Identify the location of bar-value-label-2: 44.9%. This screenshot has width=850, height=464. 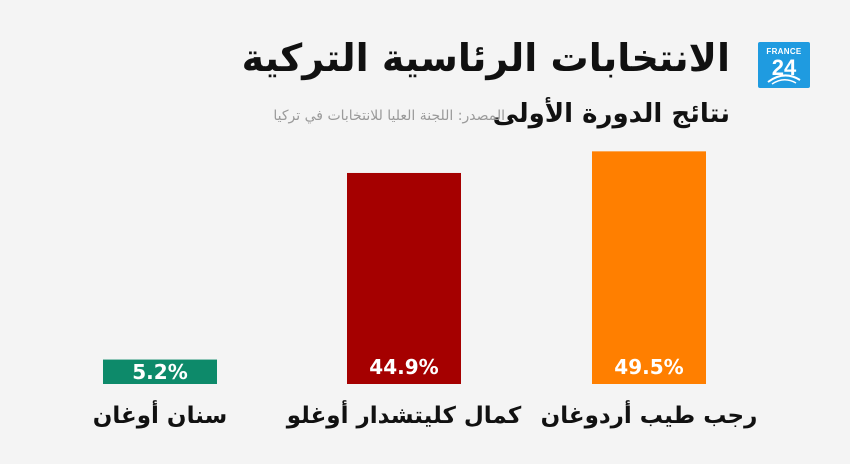
(403, 367).